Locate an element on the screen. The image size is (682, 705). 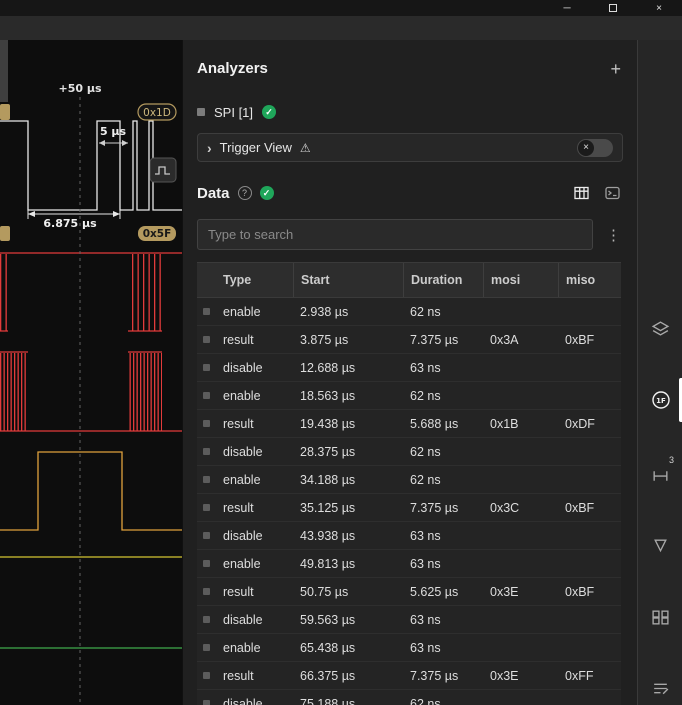
help-icon: ? is located at coordinates (244, 193).